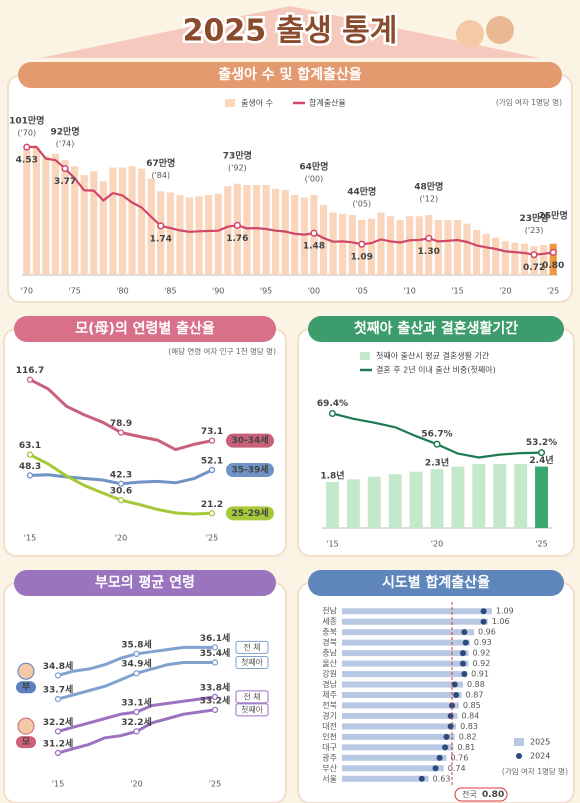 Image resolution: width=580 pixels, height=803 pixels. Describe the element at coordinates (361, 204) in the screenshot. I see `data-label-year: ('05)` at that location.